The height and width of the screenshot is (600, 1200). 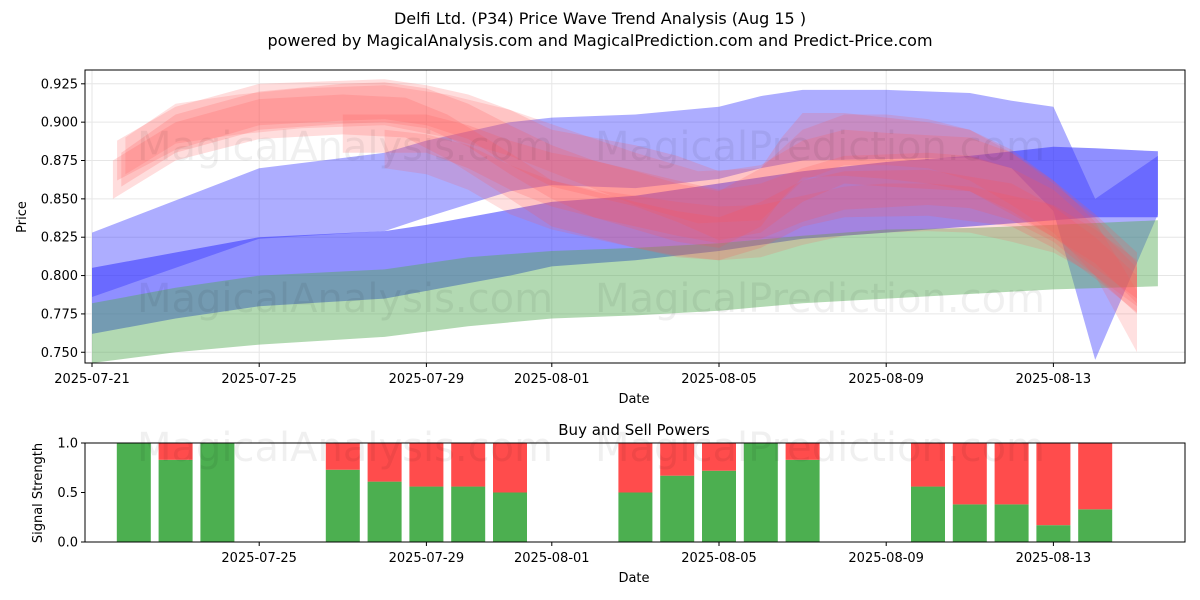 What do you see at coordinates (59, 238) in the screenshot?
I see `price-y-tick-label: 0.825` at bounding box center [59, 238].